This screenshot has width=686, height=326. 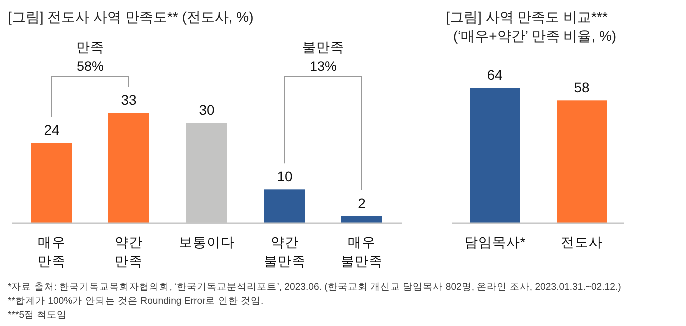 What do you see at coordinates (582, 88) in the screenshot?
I see `data-label: 58` at bounding box center [582, 88].